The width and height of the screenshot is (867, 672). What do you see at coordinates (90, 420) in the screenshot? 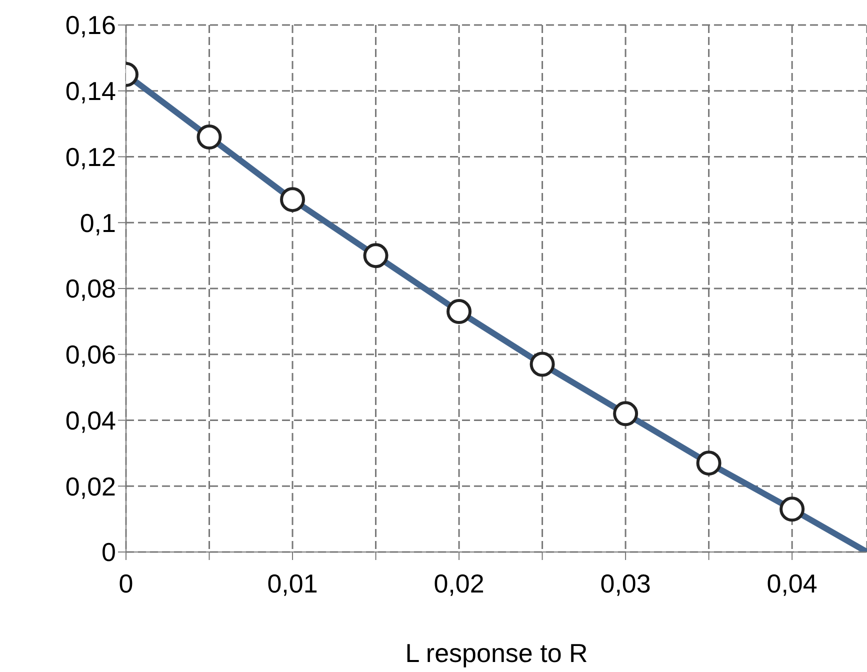
I see `y-tick-label: 0,04` at bounding box center [90, 420].